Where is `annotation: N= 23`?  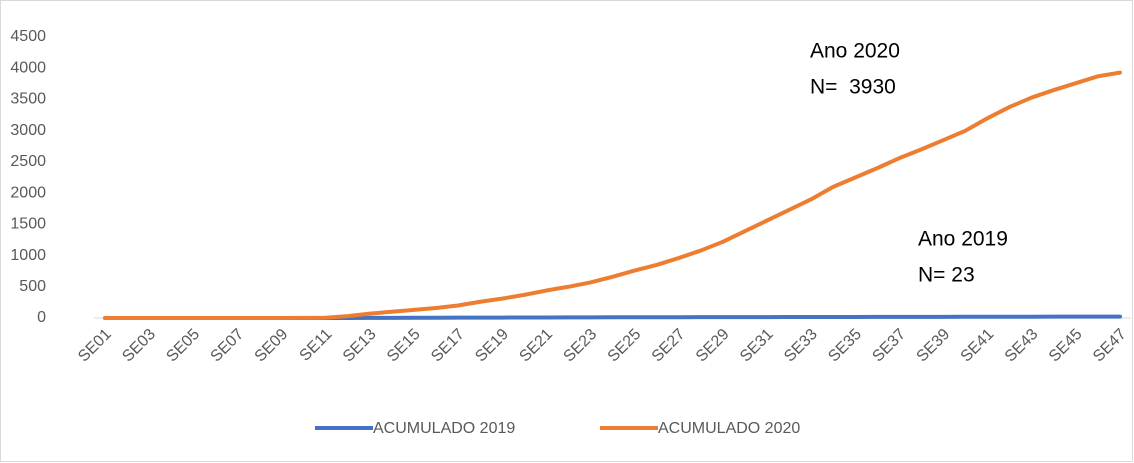 annotation: N= 23 is located at coordinates (946, 275).